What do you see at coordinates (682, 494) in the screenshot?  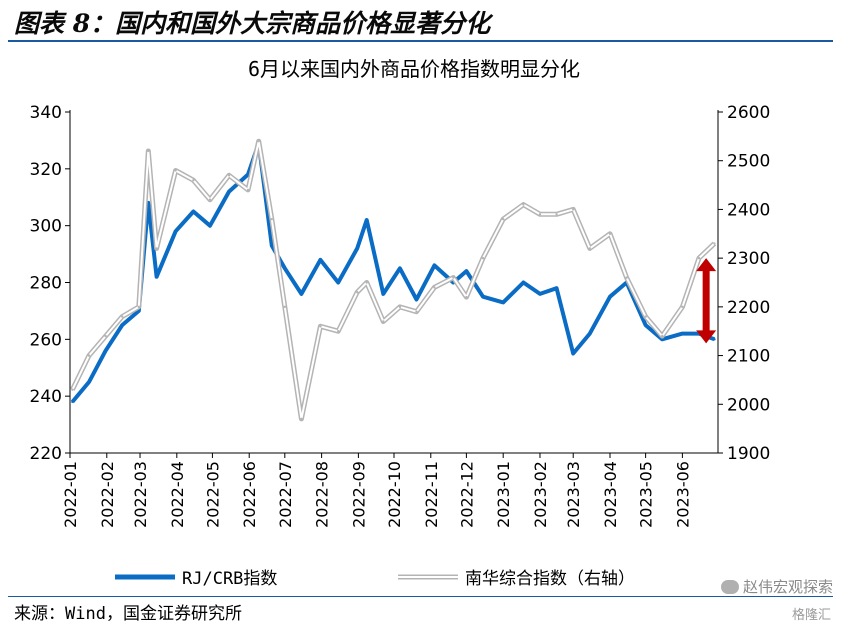 I see `x-tick-label: 2023-06` at bounding box center [682, 494].